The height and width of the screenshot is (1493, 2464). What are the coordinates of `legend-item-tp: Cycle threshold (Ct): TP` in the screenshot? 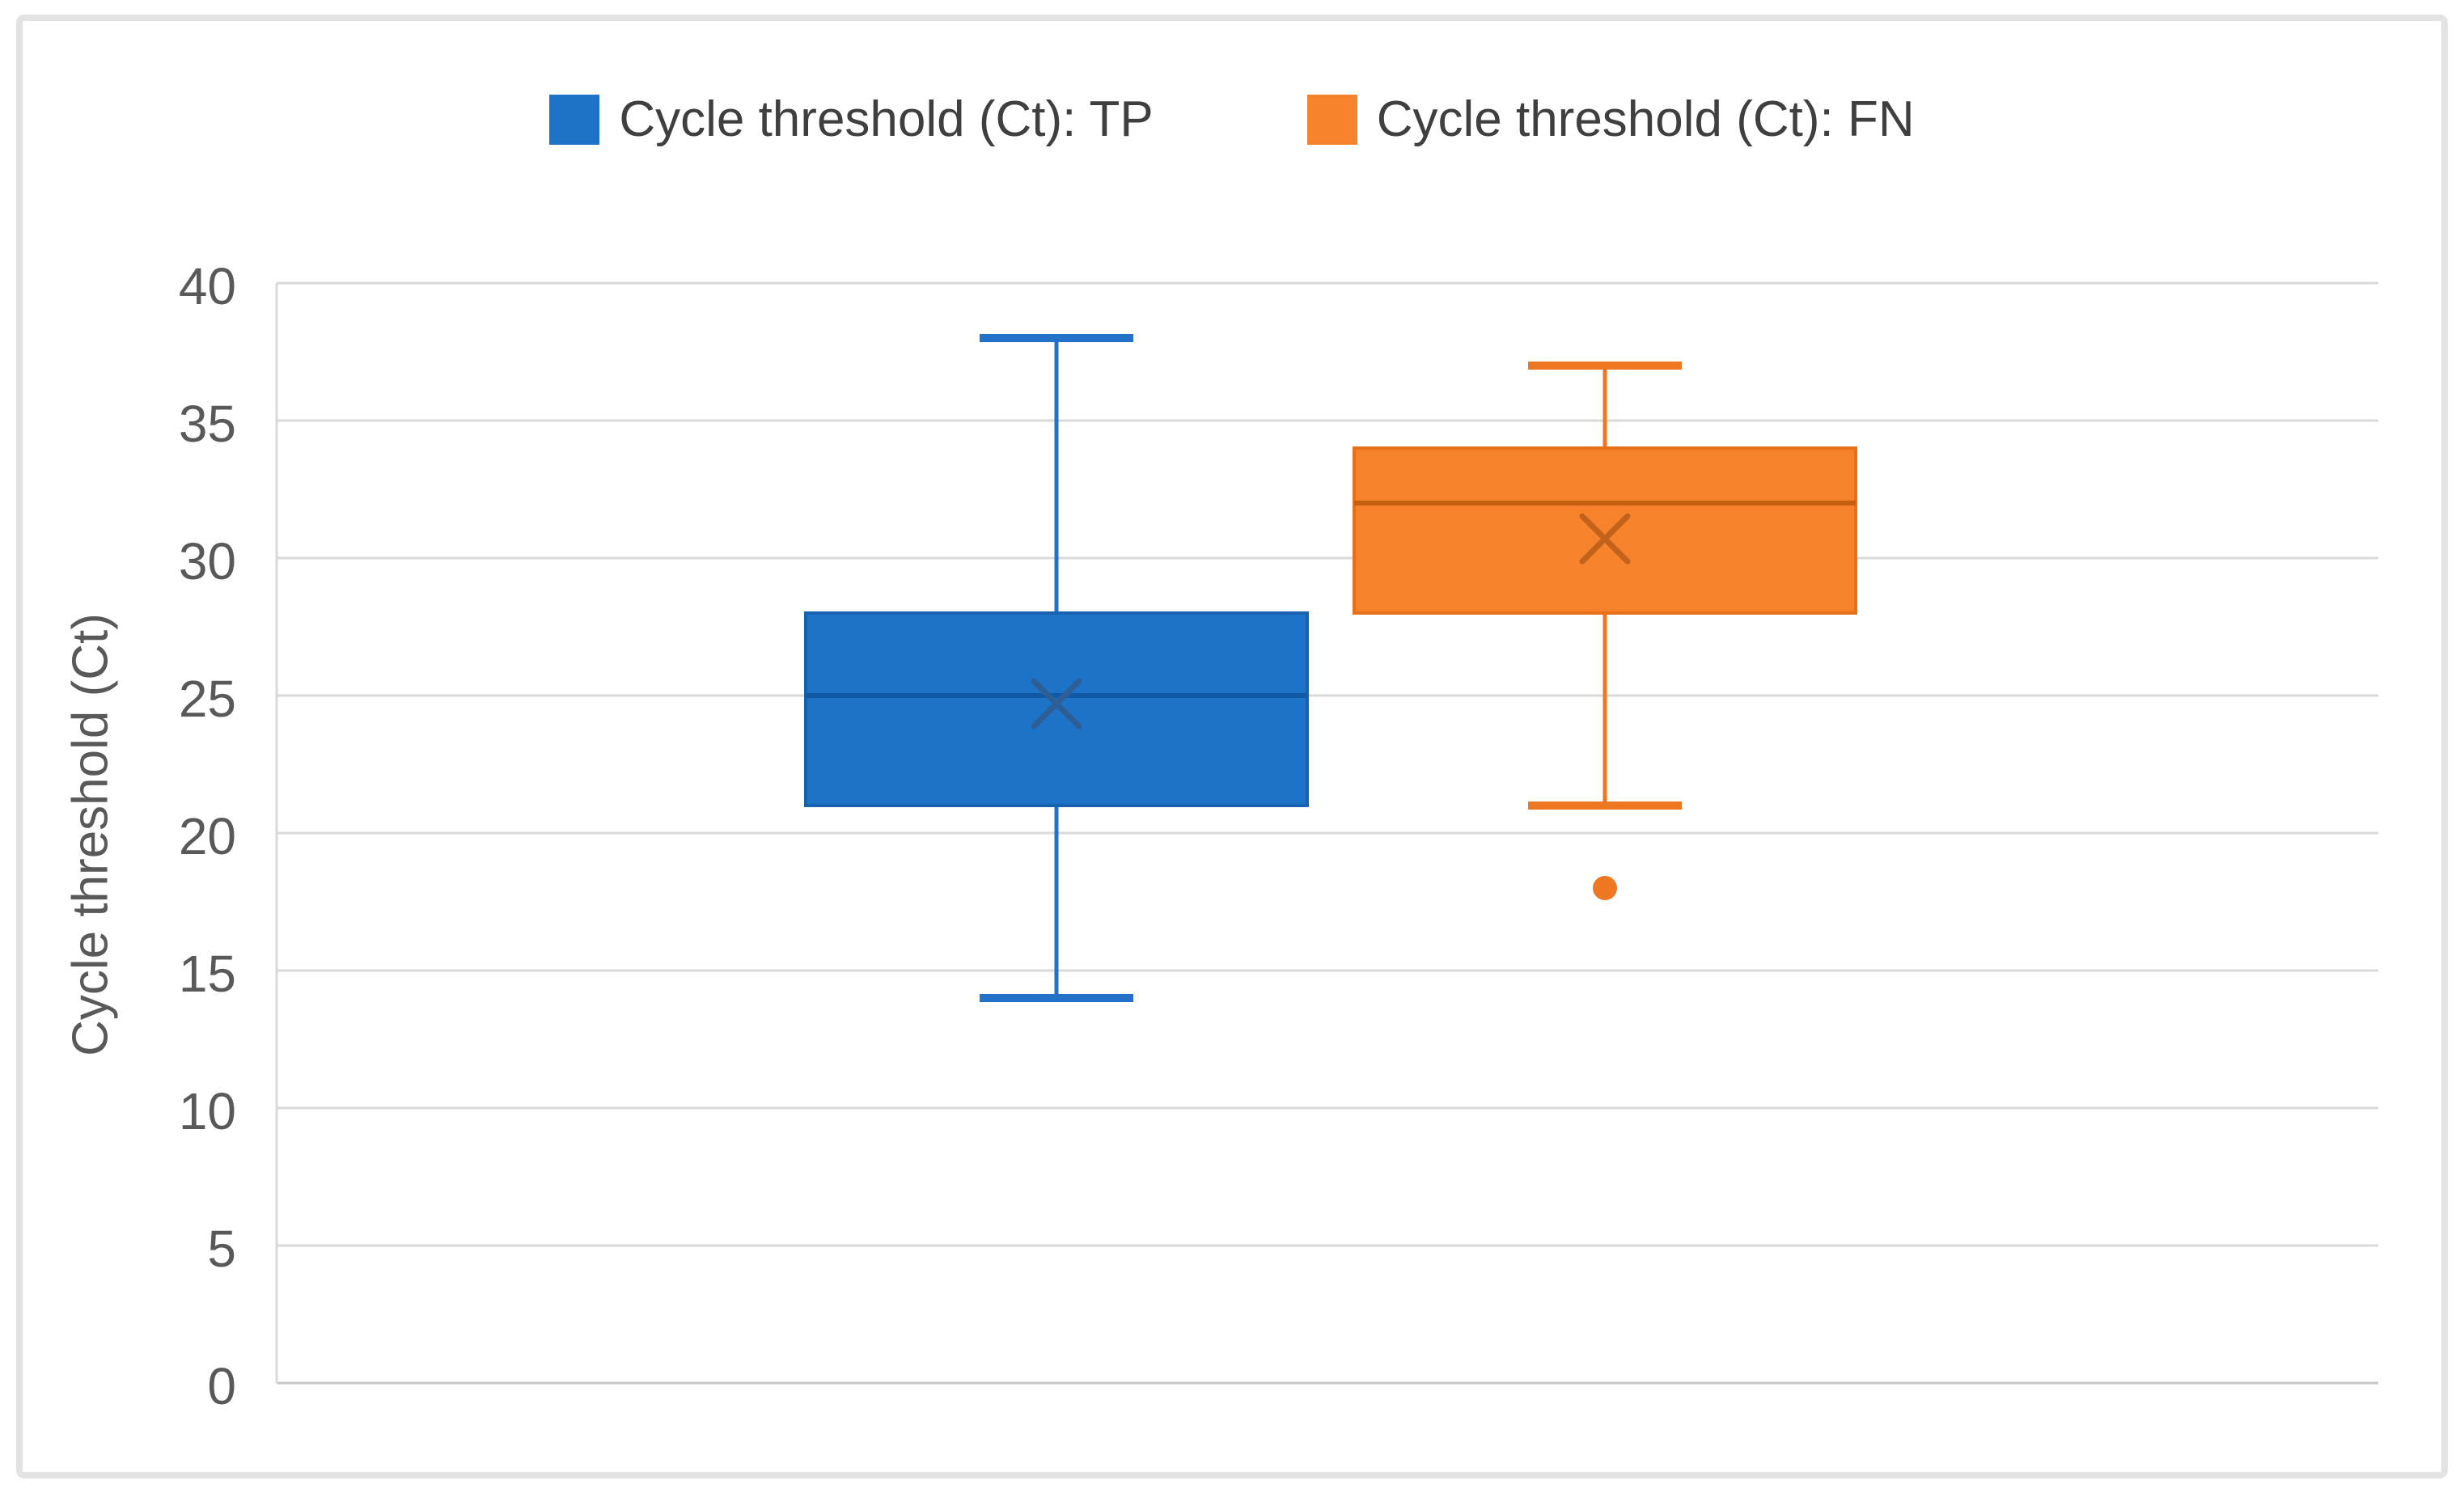 It's located at (851, 120).